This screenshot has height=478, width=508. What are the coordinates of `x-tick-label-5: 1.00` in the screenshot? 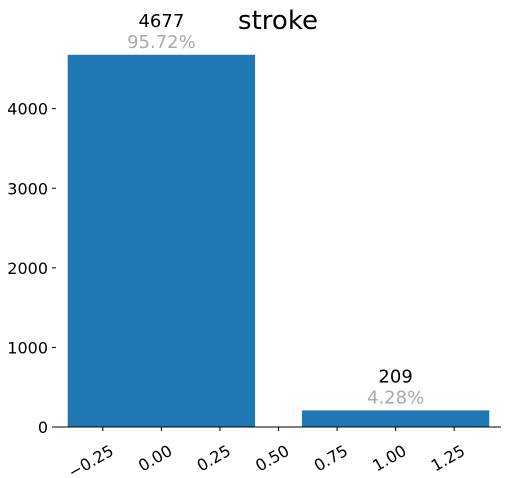 It's located at (389, 458).